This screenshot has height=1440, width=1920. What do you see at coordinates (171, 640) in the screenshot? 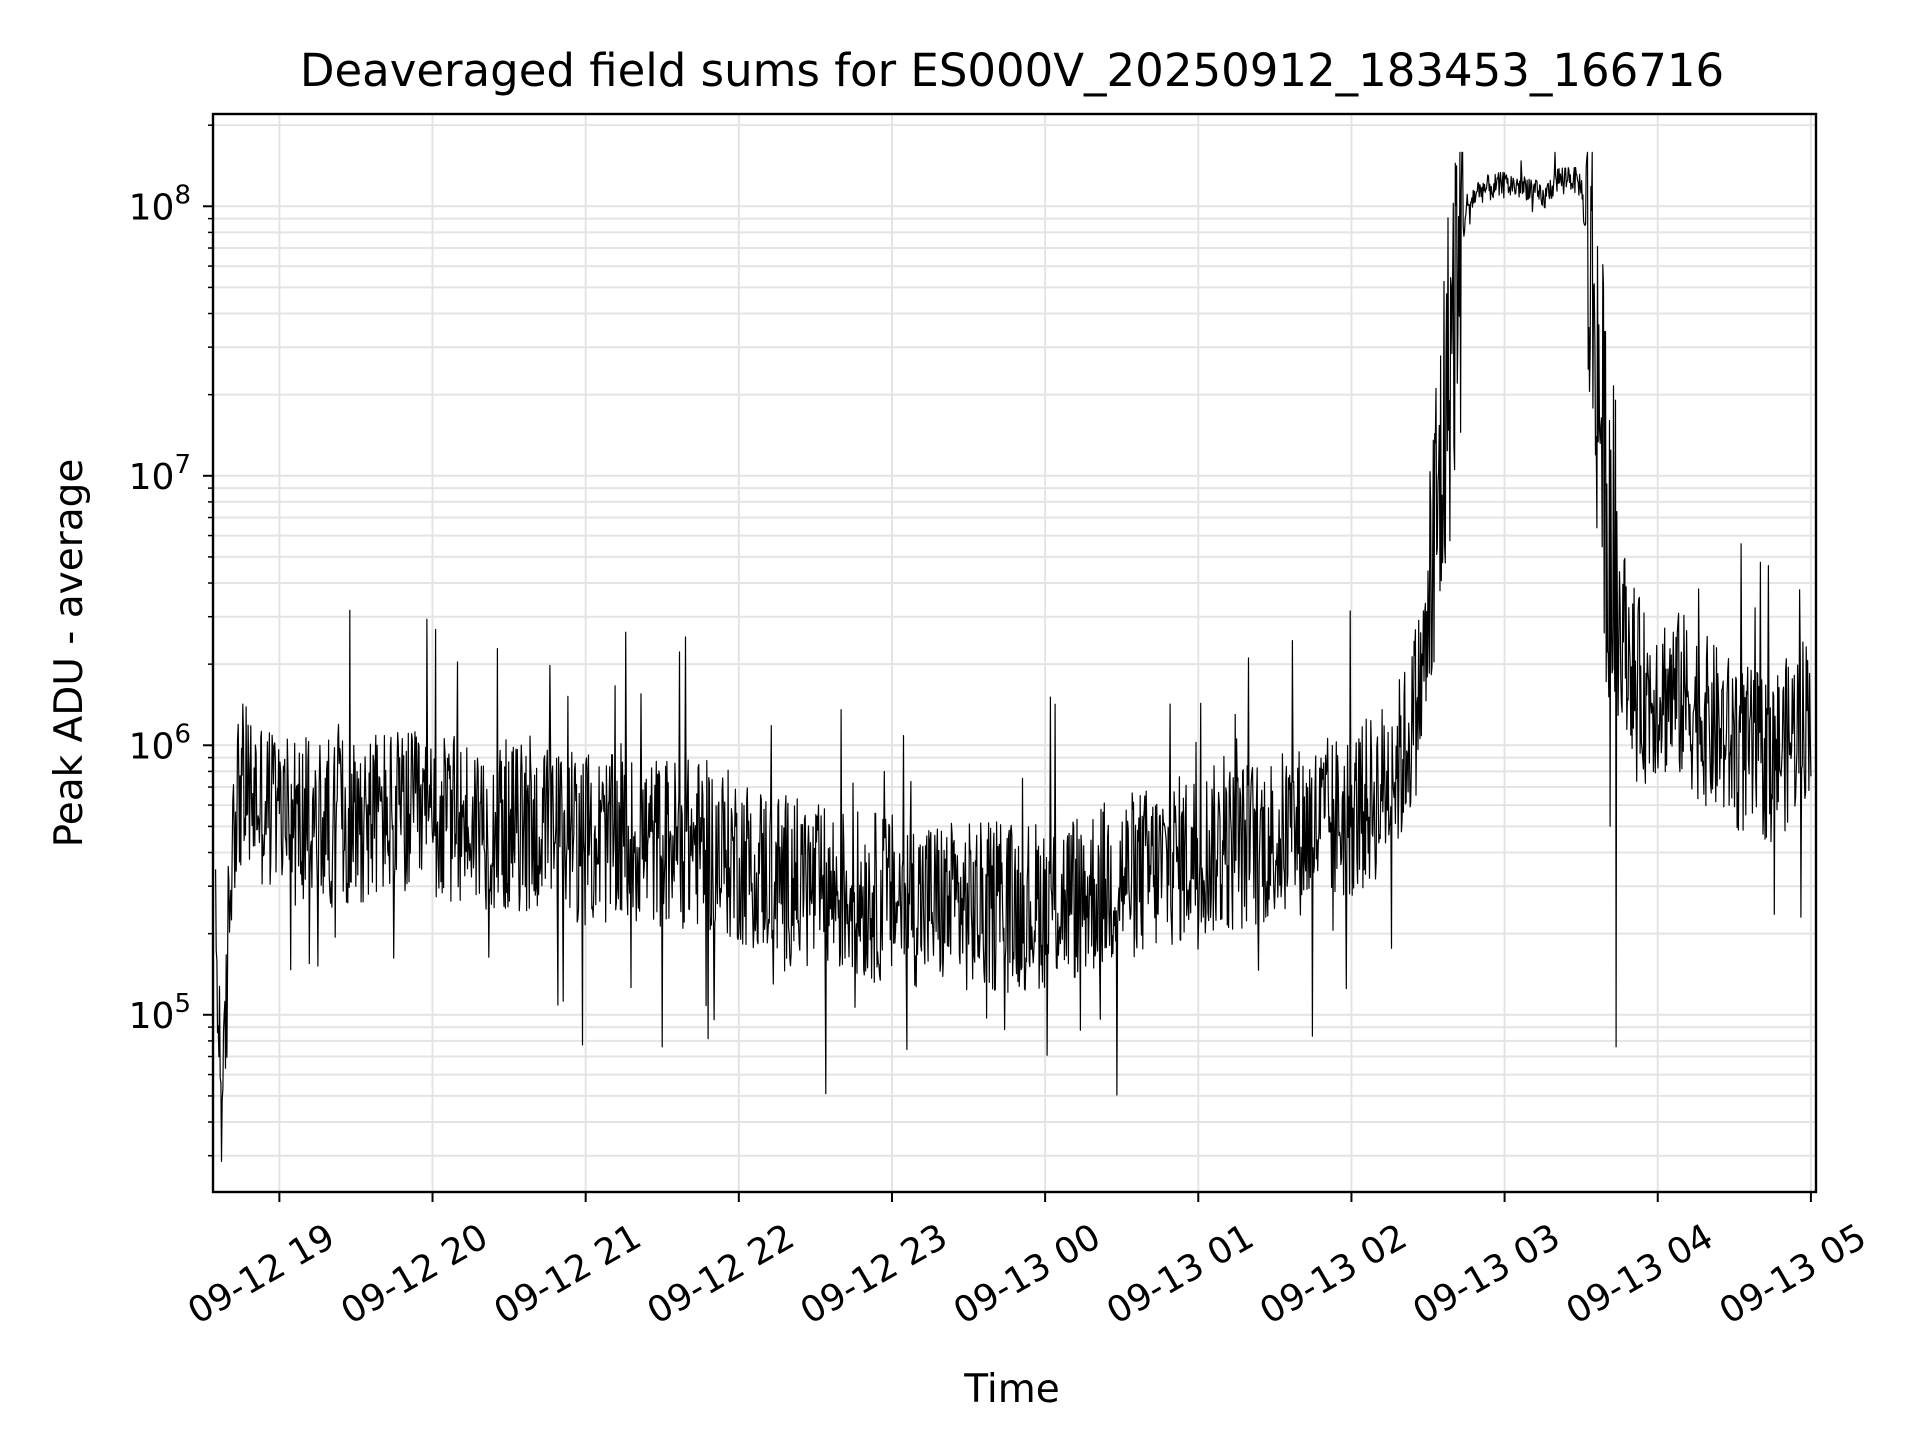
I see `y-axis: 10⁵ 10⁶ 10⁷ 10⁸` at bounding box center [171, 640].